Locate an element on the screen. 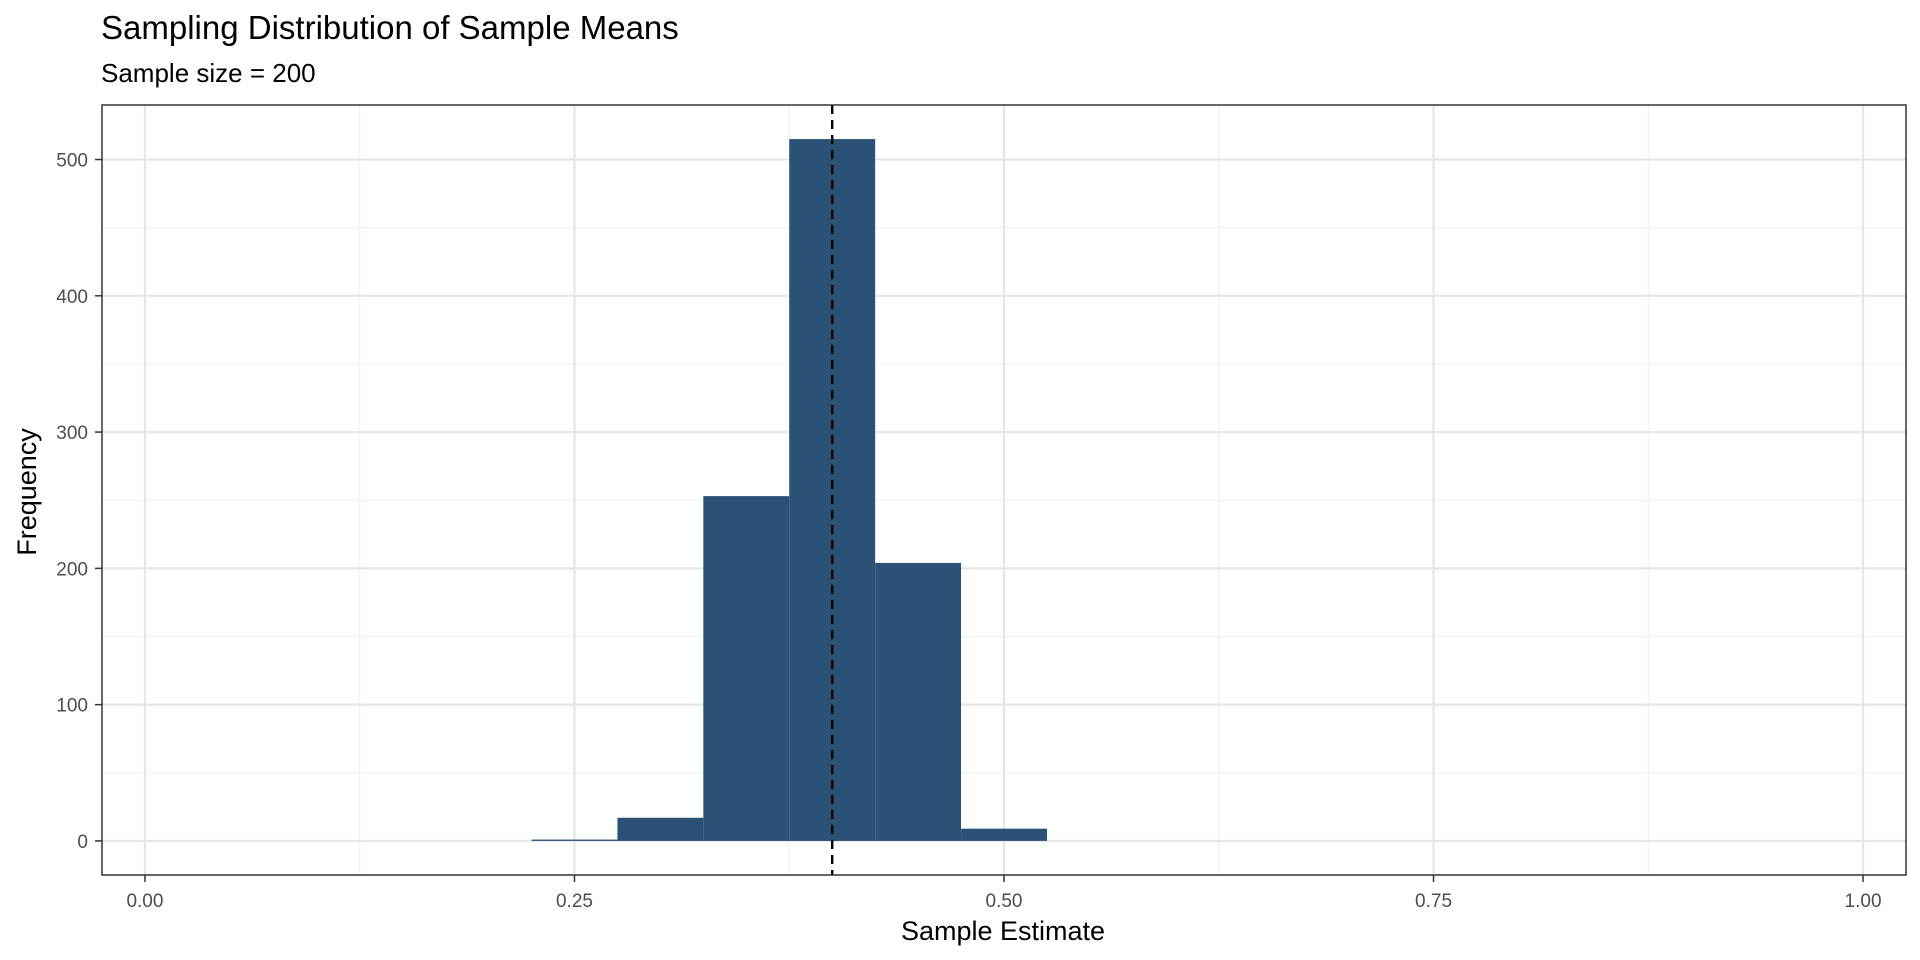 Image resolution: width=1920 pixels, height=960 pixels. y-tick-label: 100 is located at coordinates (72, 706).